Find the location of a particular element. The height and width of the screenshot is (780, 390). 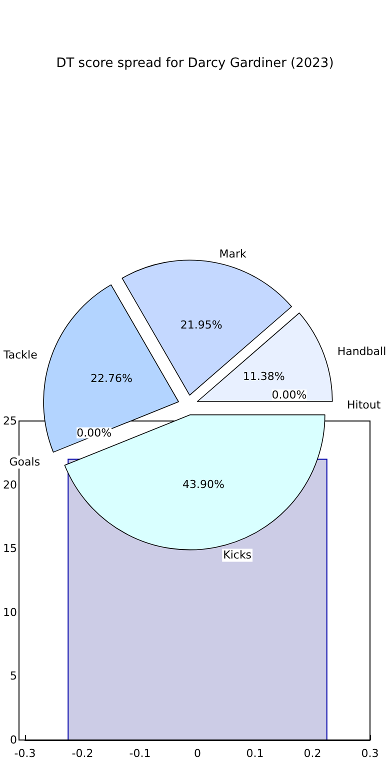

y-tick-label: 15 is located at coordinates (9, 549).